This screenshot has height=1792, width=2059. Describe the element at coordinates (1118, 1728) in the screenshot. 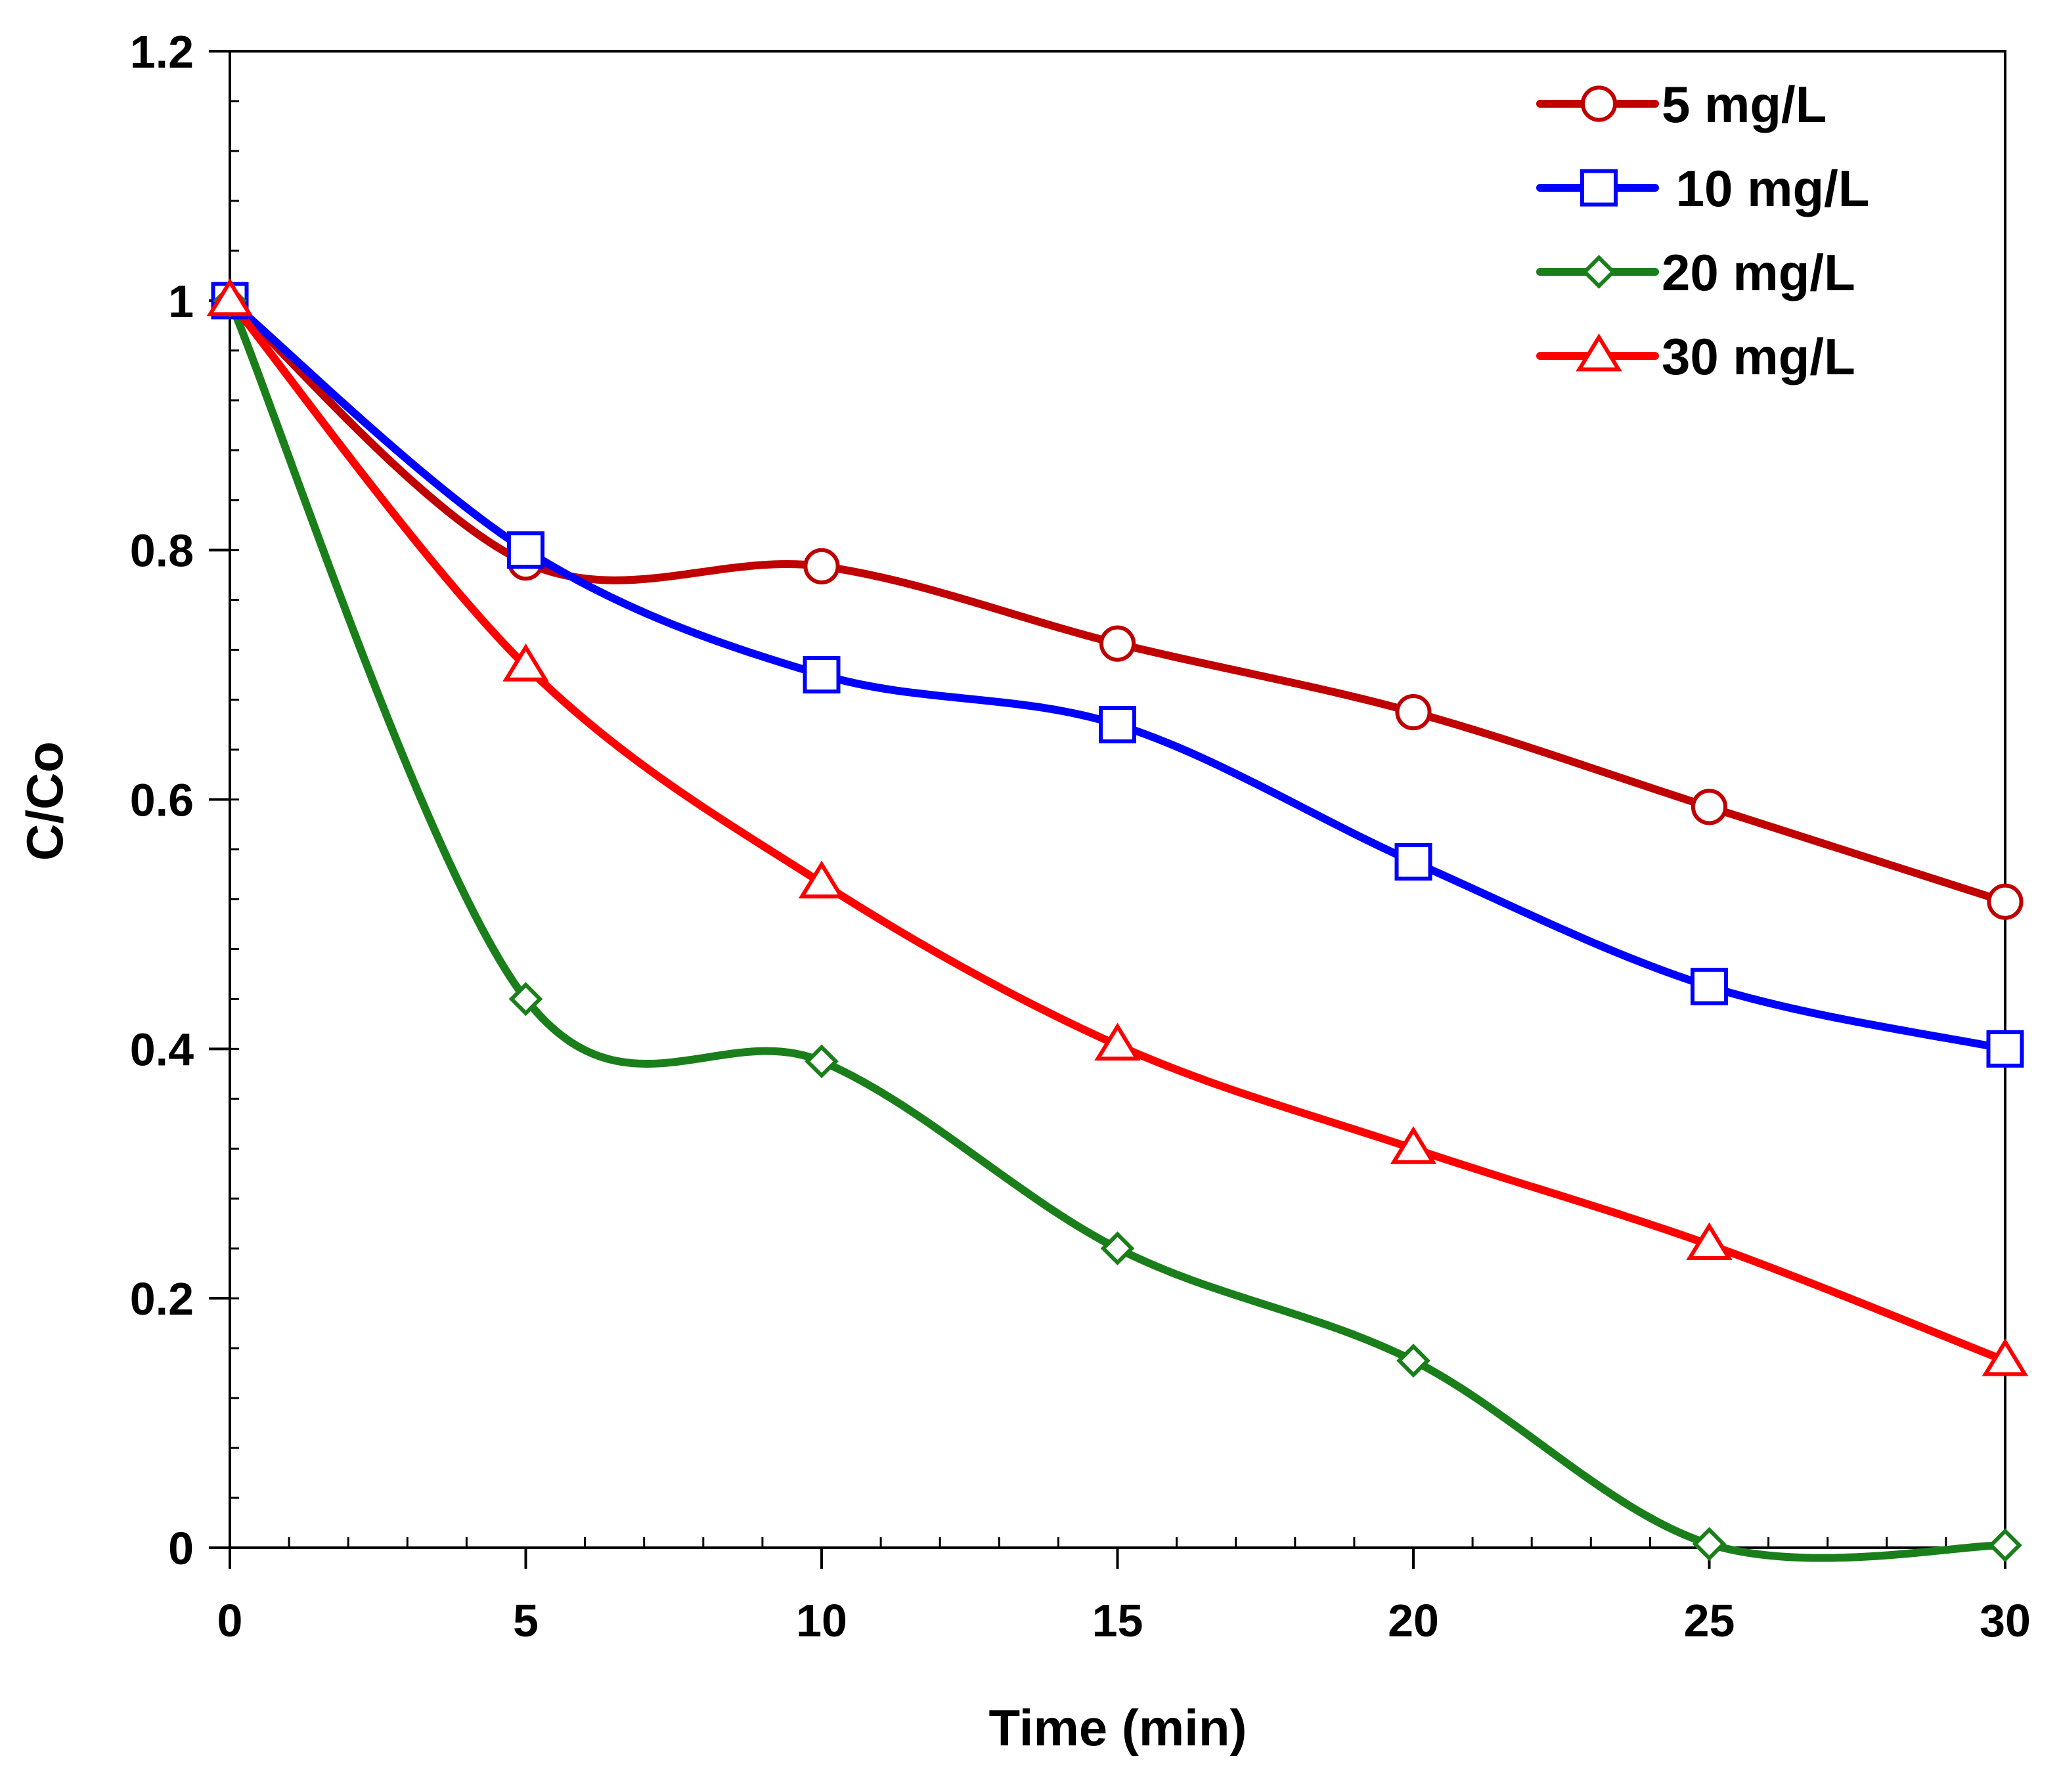

I see `x-axis-title: Time (min)` at that location.